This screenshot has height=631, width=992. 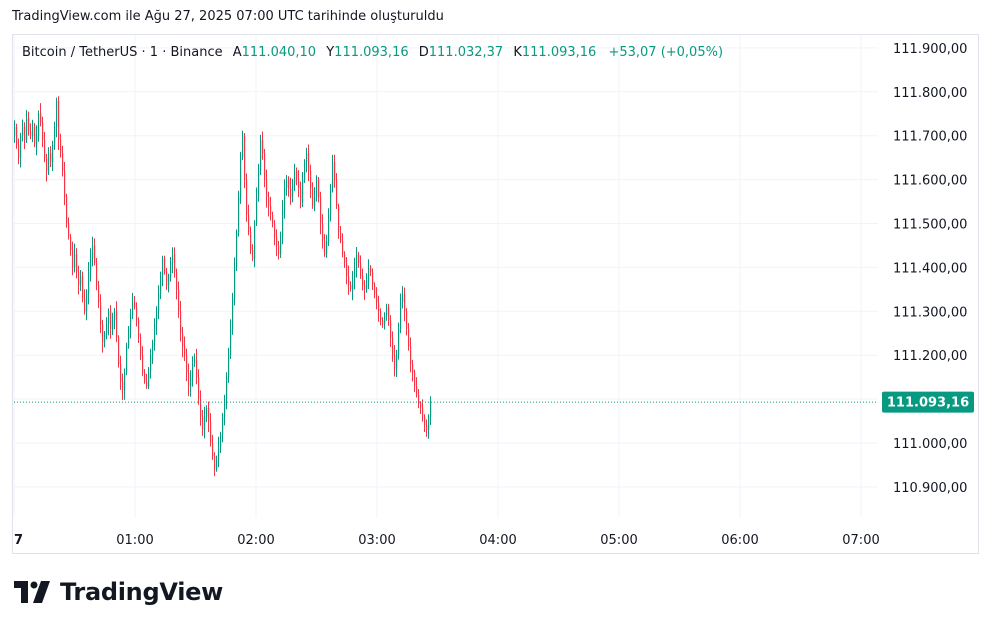 What do you see at coordinates (466, 52) in the screenshot?
I see `low-value: 111.032,37` at bounding box center [466, 52].